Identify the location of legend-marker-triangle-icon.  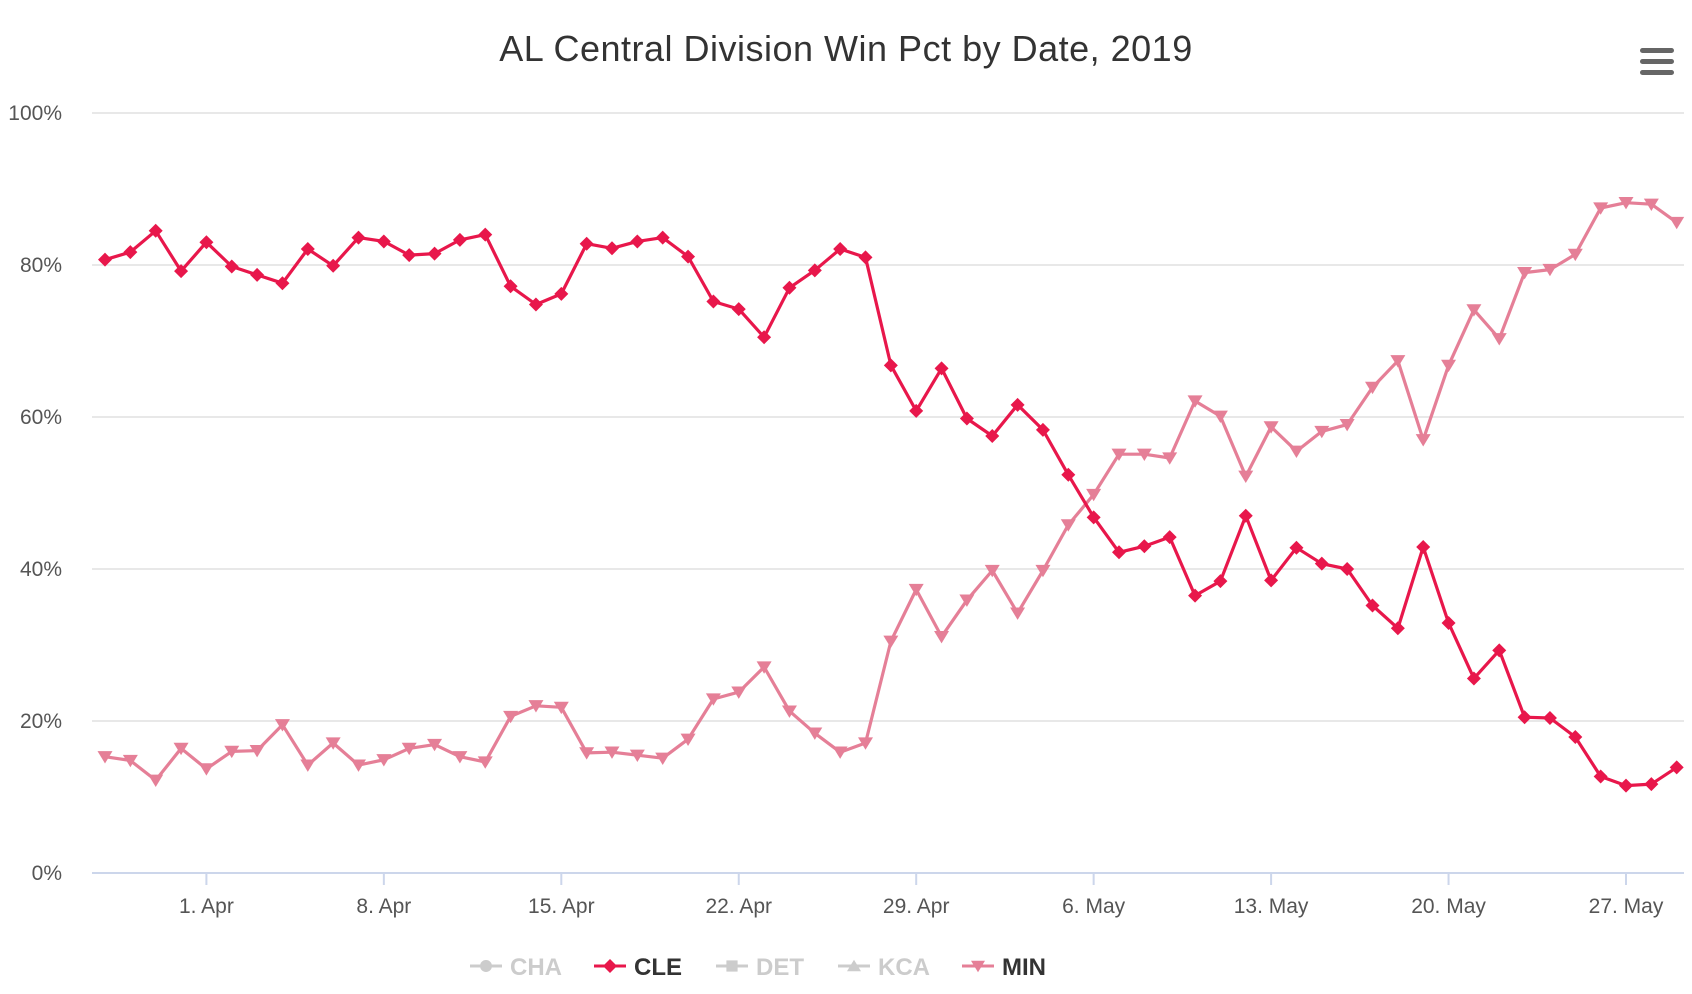
(854, 965).